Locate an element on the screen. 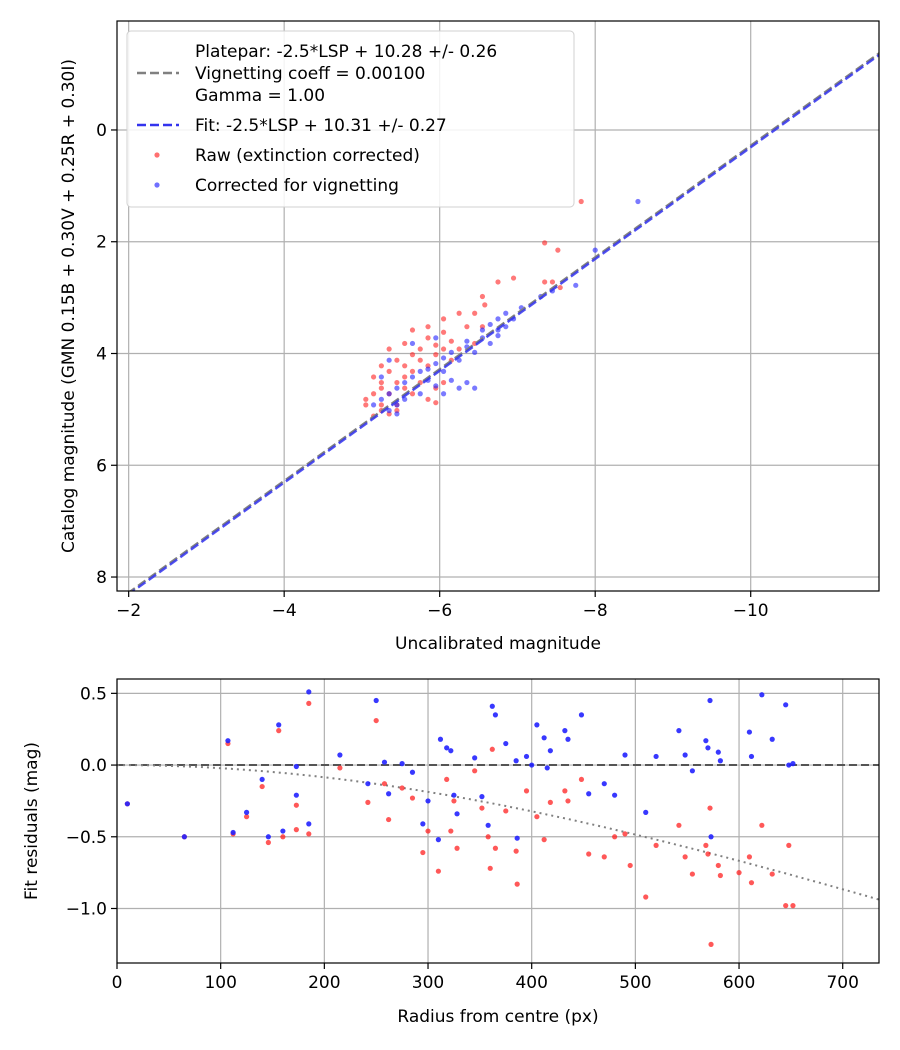  x-tick-label: −6 is located at coordinates (439, 611).